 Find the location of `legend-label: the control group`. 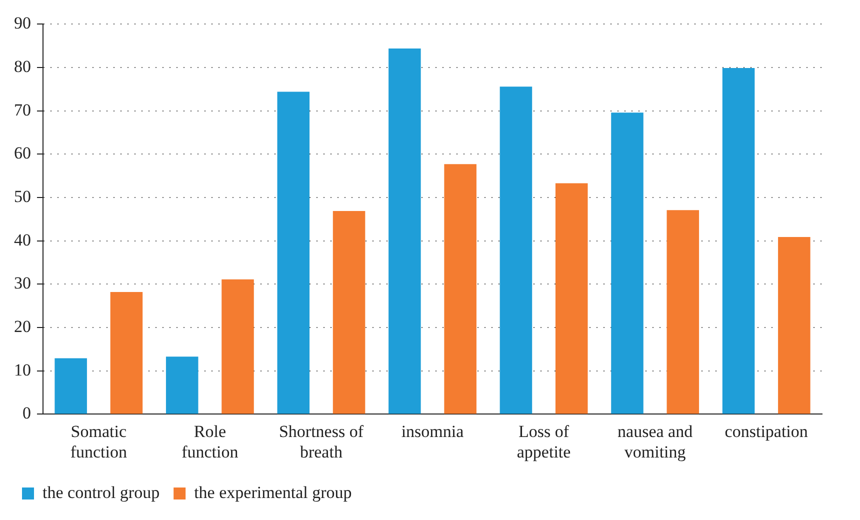

legend-label: the control group is located at coordinates (101, 492).